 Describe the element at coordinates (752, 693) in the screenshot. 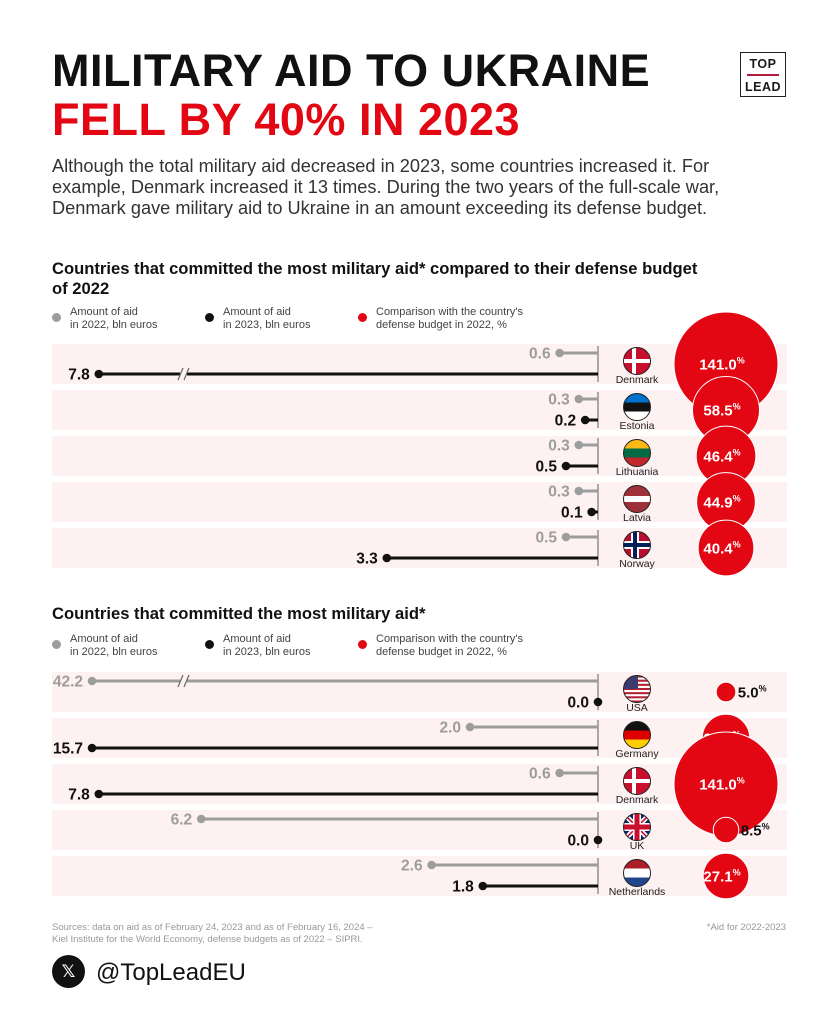

I see `budget-percent-label: 5.0%` at that location.